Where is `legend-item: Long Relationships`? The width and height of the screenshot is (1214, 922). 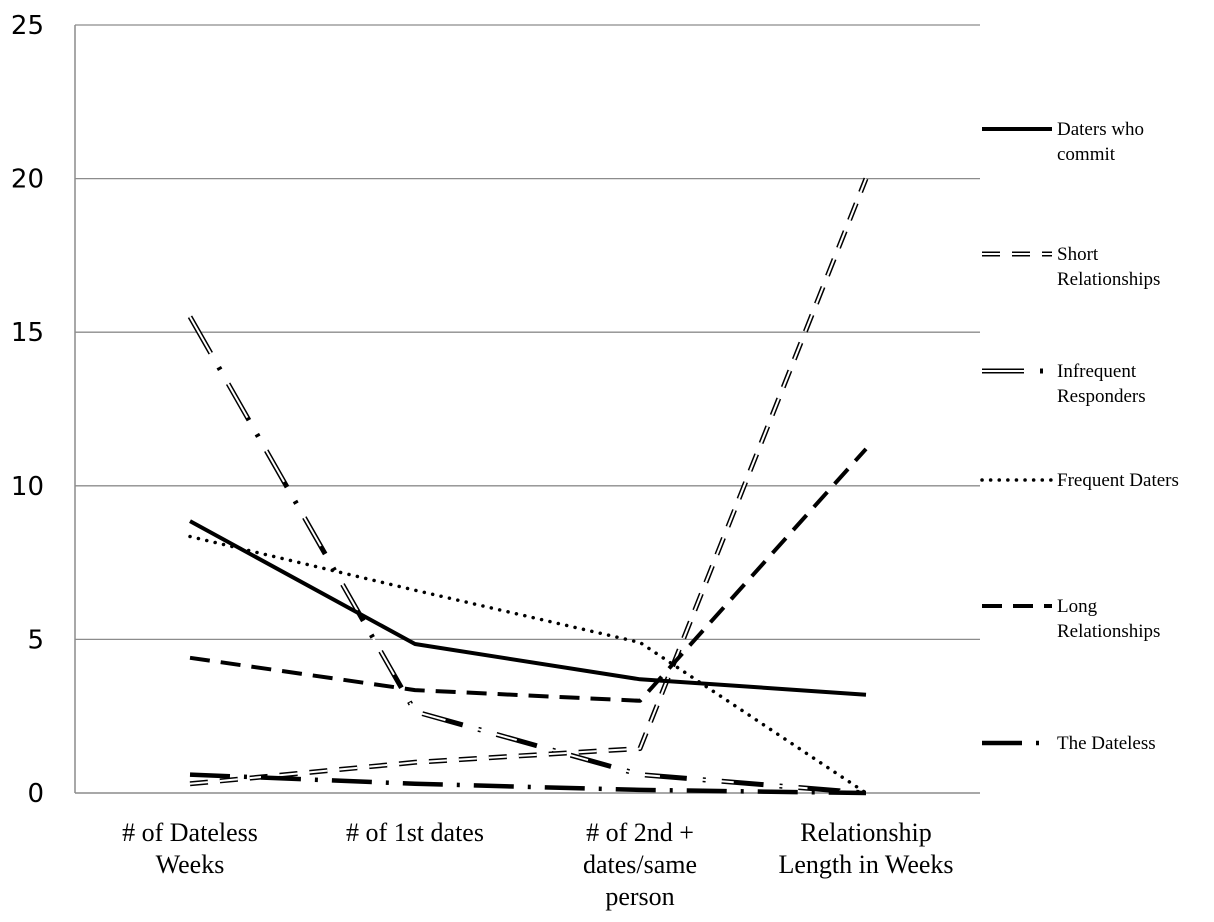
legend-item: Long Relationships is located at coordinates (1071, 619).